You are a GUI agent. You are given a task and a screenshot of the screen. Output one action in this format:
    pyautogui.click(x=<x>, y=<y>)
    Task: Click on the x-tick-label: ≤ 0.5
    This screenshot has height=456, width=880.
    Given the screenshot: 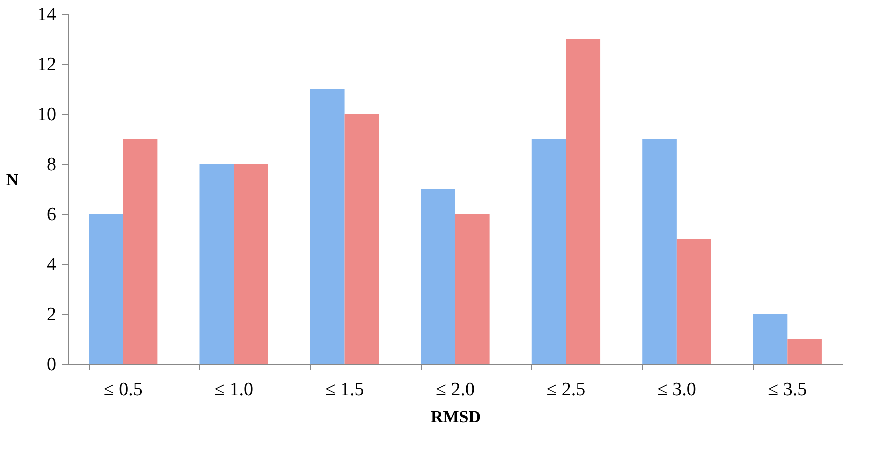 What is the action you would take?
    pyautogui.click(x=123, y=390)
    